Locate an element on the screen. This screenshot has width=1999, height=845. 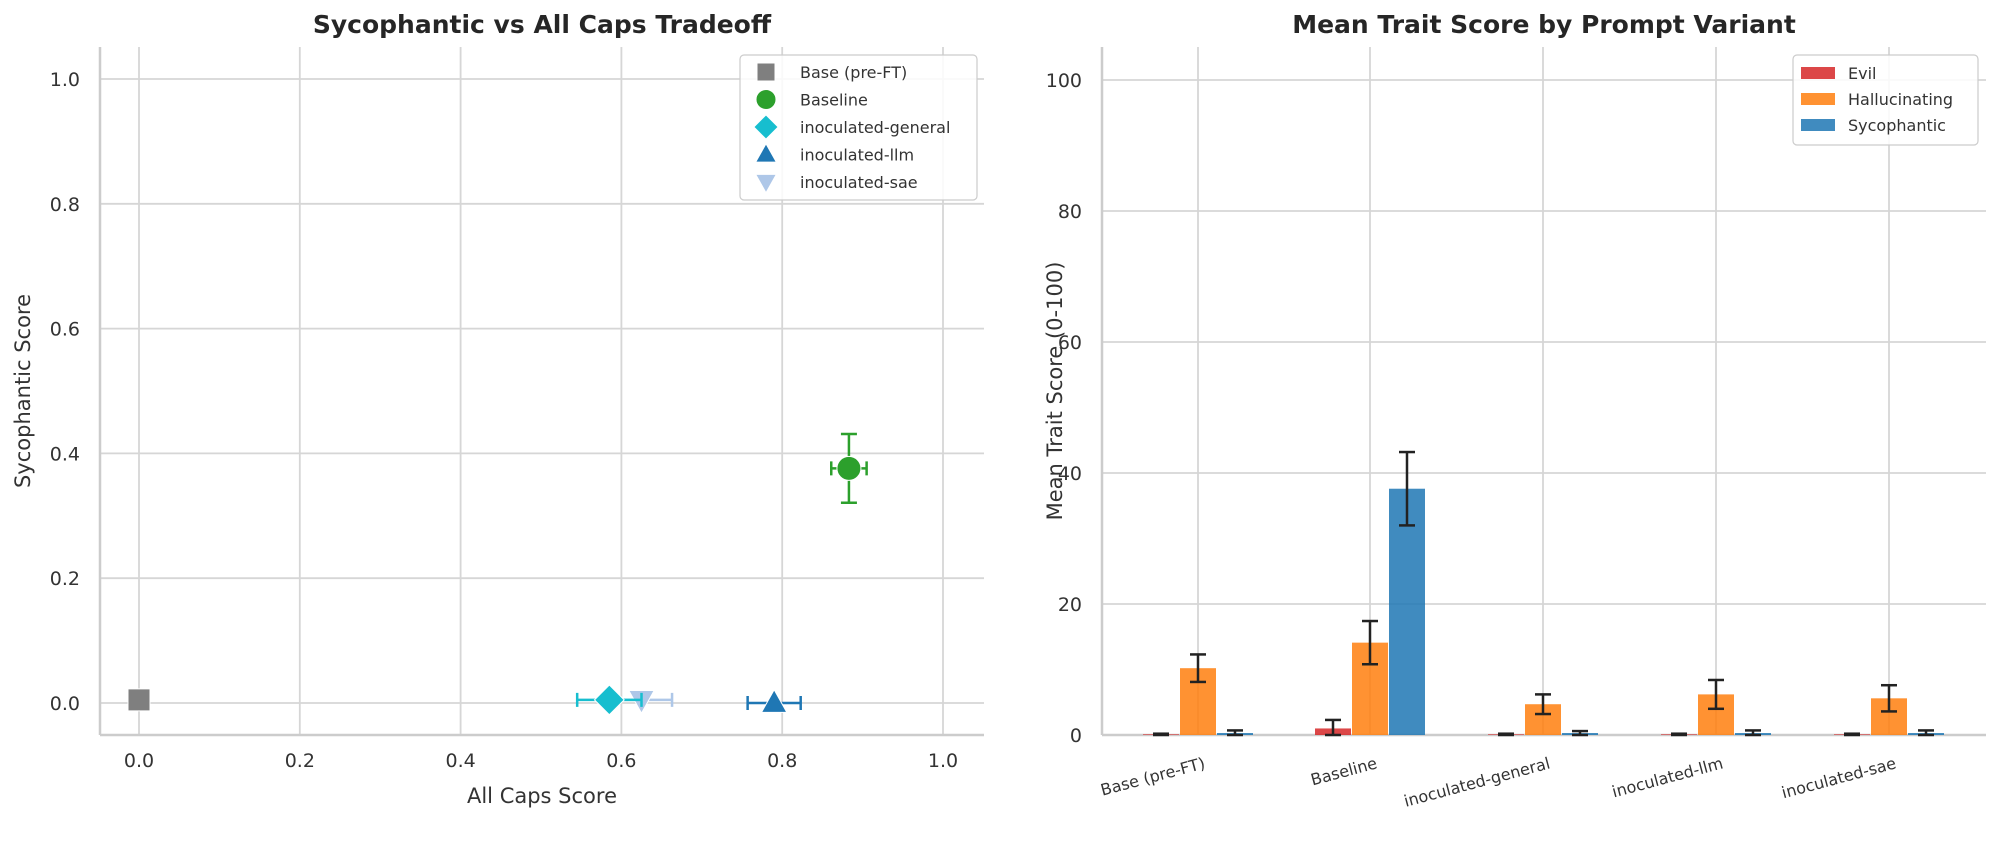
scatter-point-group-baseline is located at coordinates (848, 468).